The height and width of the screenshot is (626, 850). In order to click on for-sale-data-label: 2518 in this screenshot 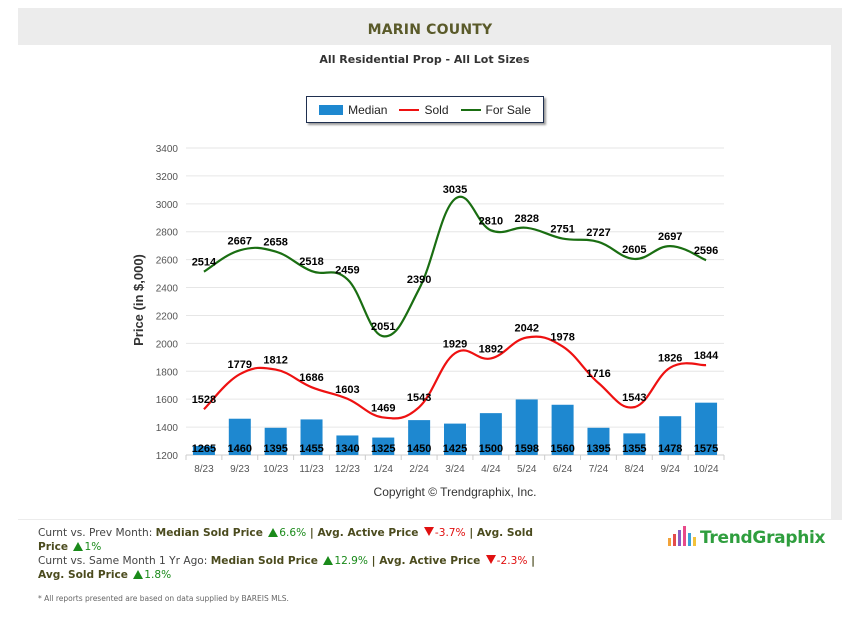, I will do `click(311, 262)`.